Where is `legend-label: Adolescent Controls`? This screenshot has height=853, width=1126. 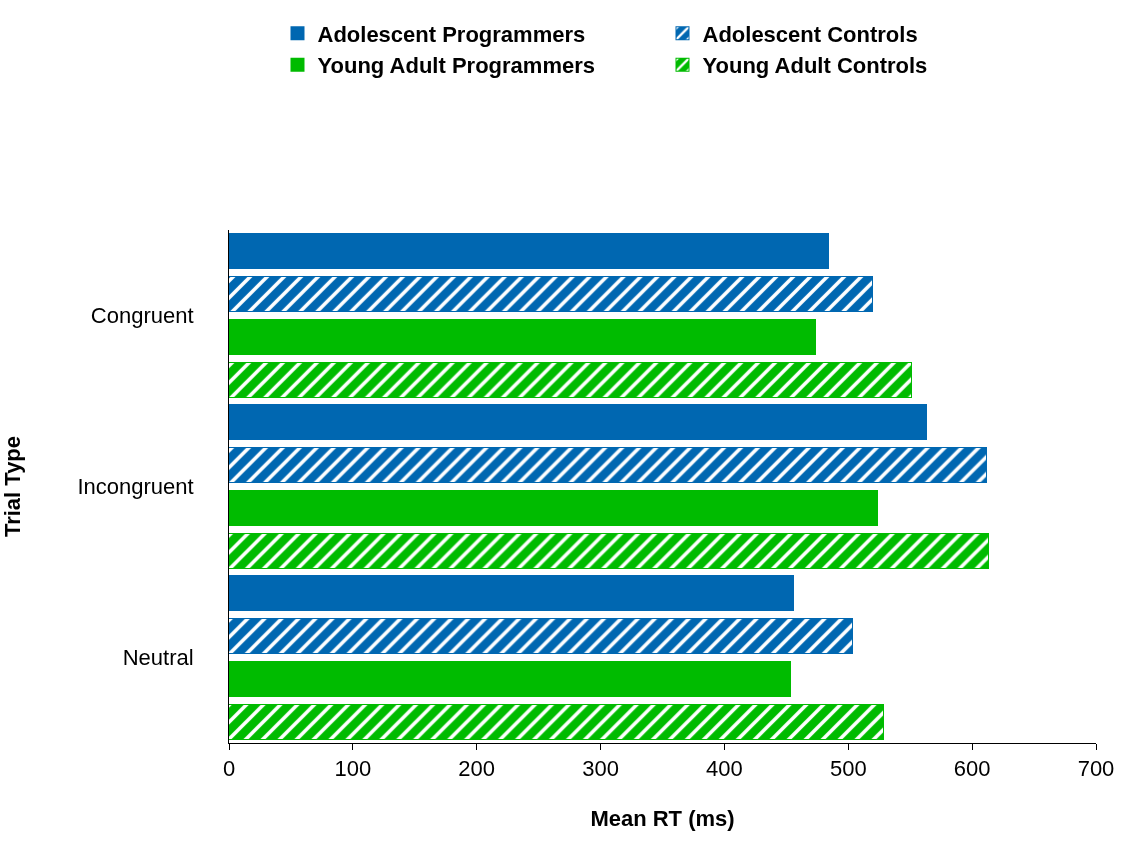
legend-label: Adolescent Controls is located at coordinates (810, 34).